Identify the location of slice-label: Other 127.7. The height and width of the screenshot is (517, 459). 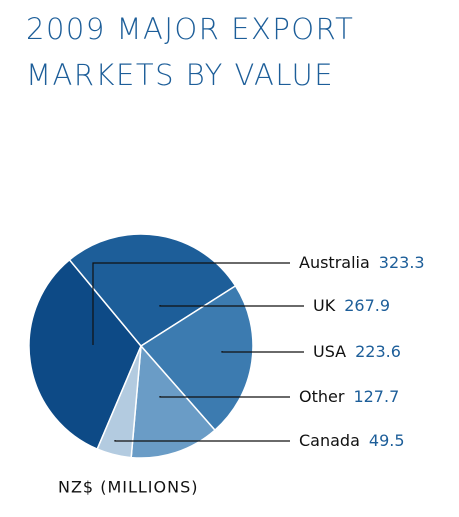
(349, 396).